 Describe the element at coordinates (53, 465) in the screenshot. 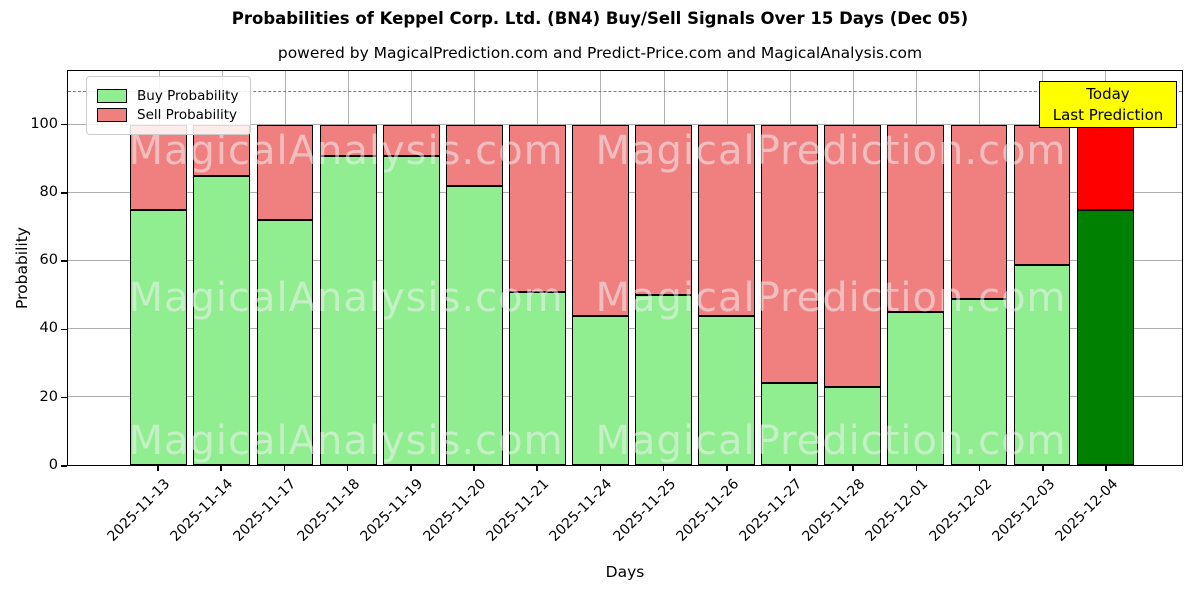

I see `y-tick-label-0: 0` at that location.